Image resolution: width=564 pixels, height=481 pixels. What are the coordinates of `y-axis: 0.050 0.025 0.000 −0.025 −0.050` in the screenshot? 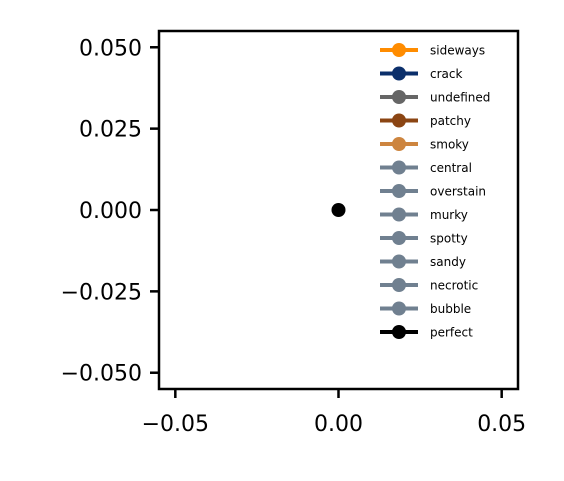 It's located at (110, 211).